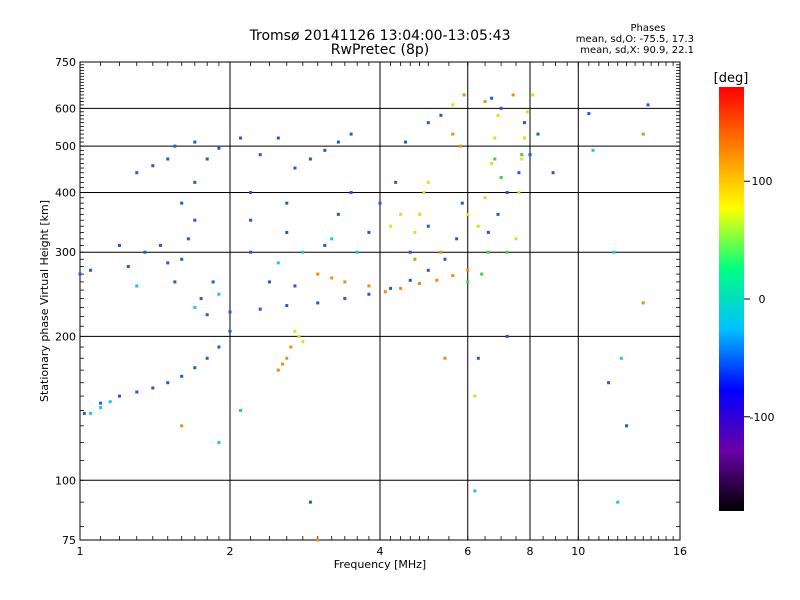 The height and width of the screenshot is (600, 800). What do you see at coordinates (65, 336) in the screenshot?
I see `y-tick-label: 200` at bounding box center [65, 336].